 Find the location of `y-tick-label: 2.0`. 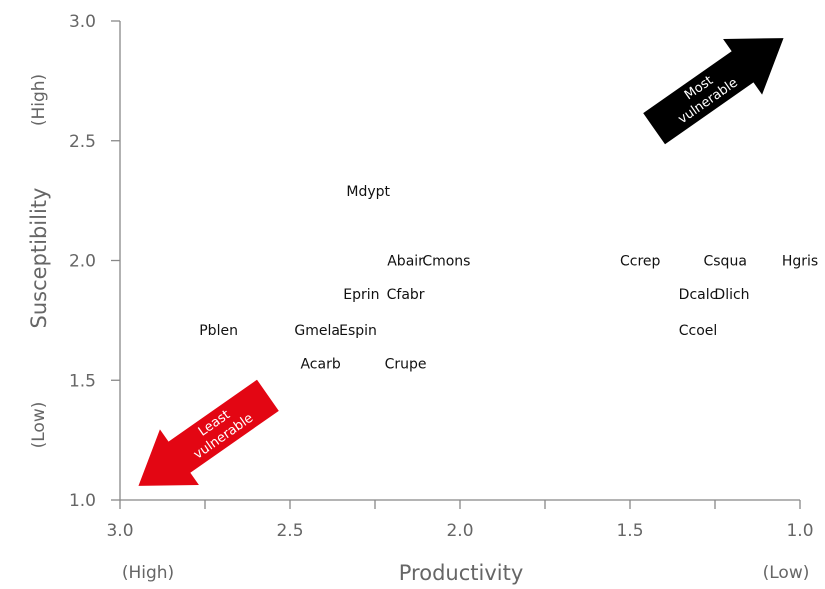

y-tick-label: 2.0 is located at coordinates (82, 262).